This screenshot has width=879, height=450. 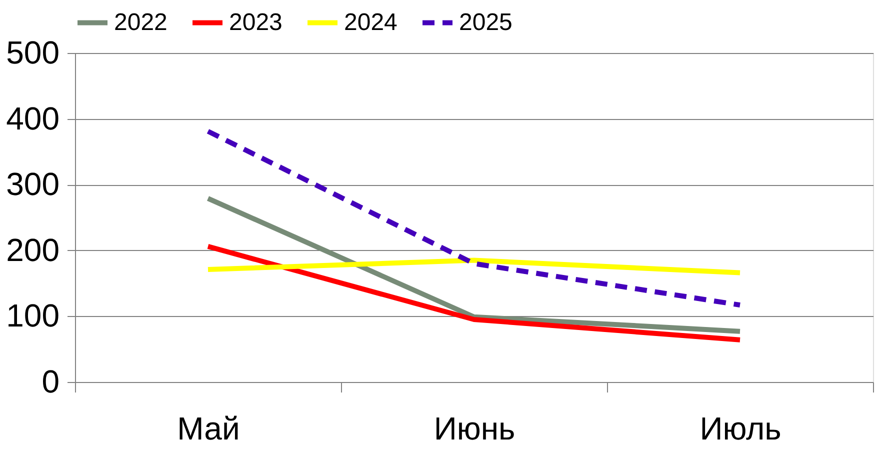 What do you see at coordinates (741, 428) in the screenshot?
I see `x-tick-label: Июль` at bounding box center [741, 428].